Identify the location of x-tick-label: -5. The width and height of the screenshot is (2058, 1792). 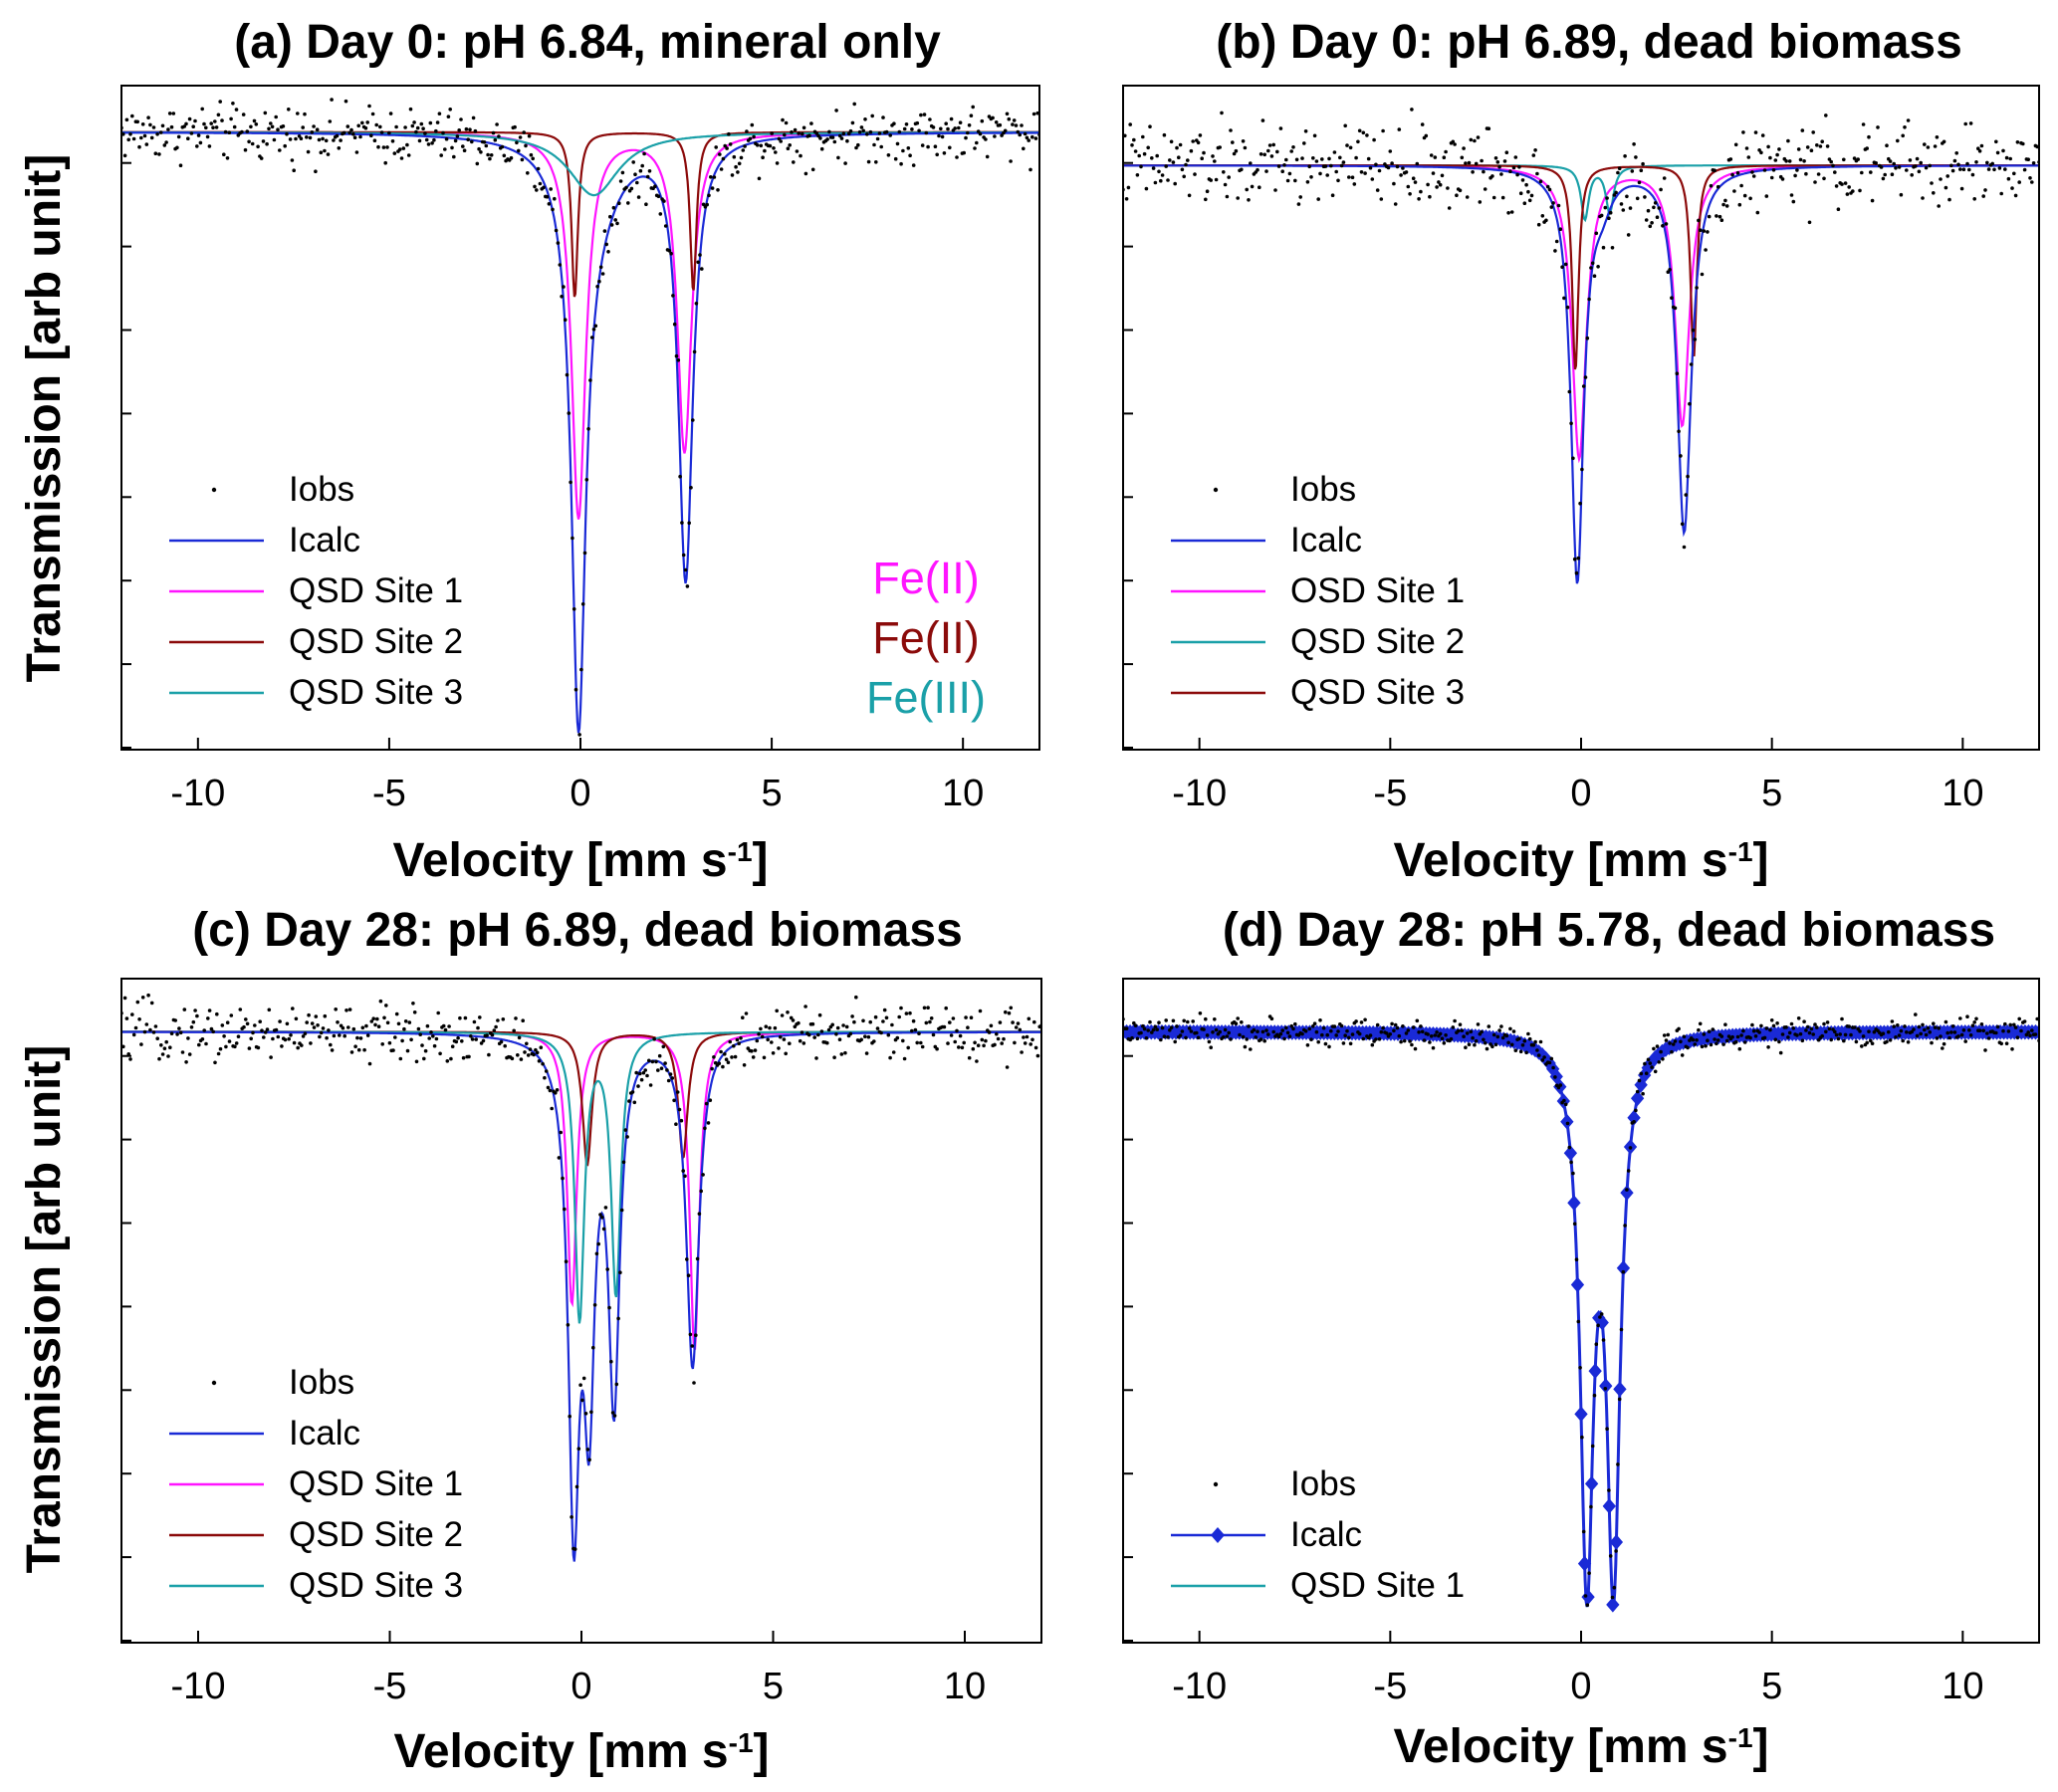
(390, 1687).